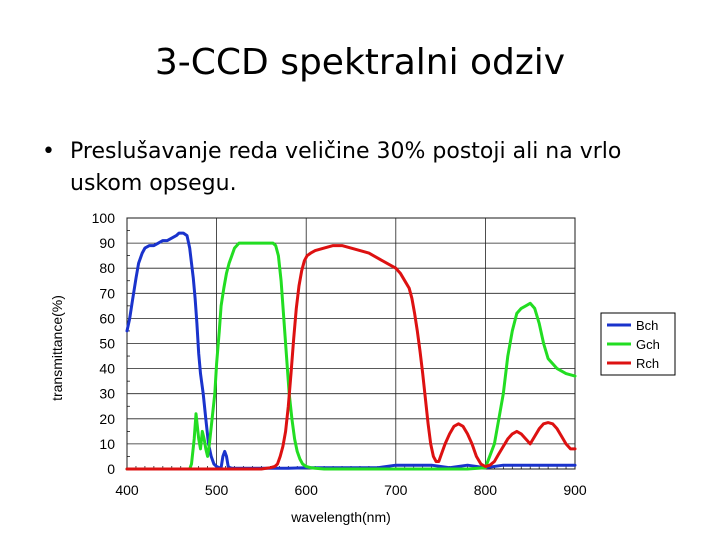 The width and height of the screenshot is (720, 540). Describe the element at coordinates (111, 469) in the screenshot. I see `y-tick-label: 0` at that location.